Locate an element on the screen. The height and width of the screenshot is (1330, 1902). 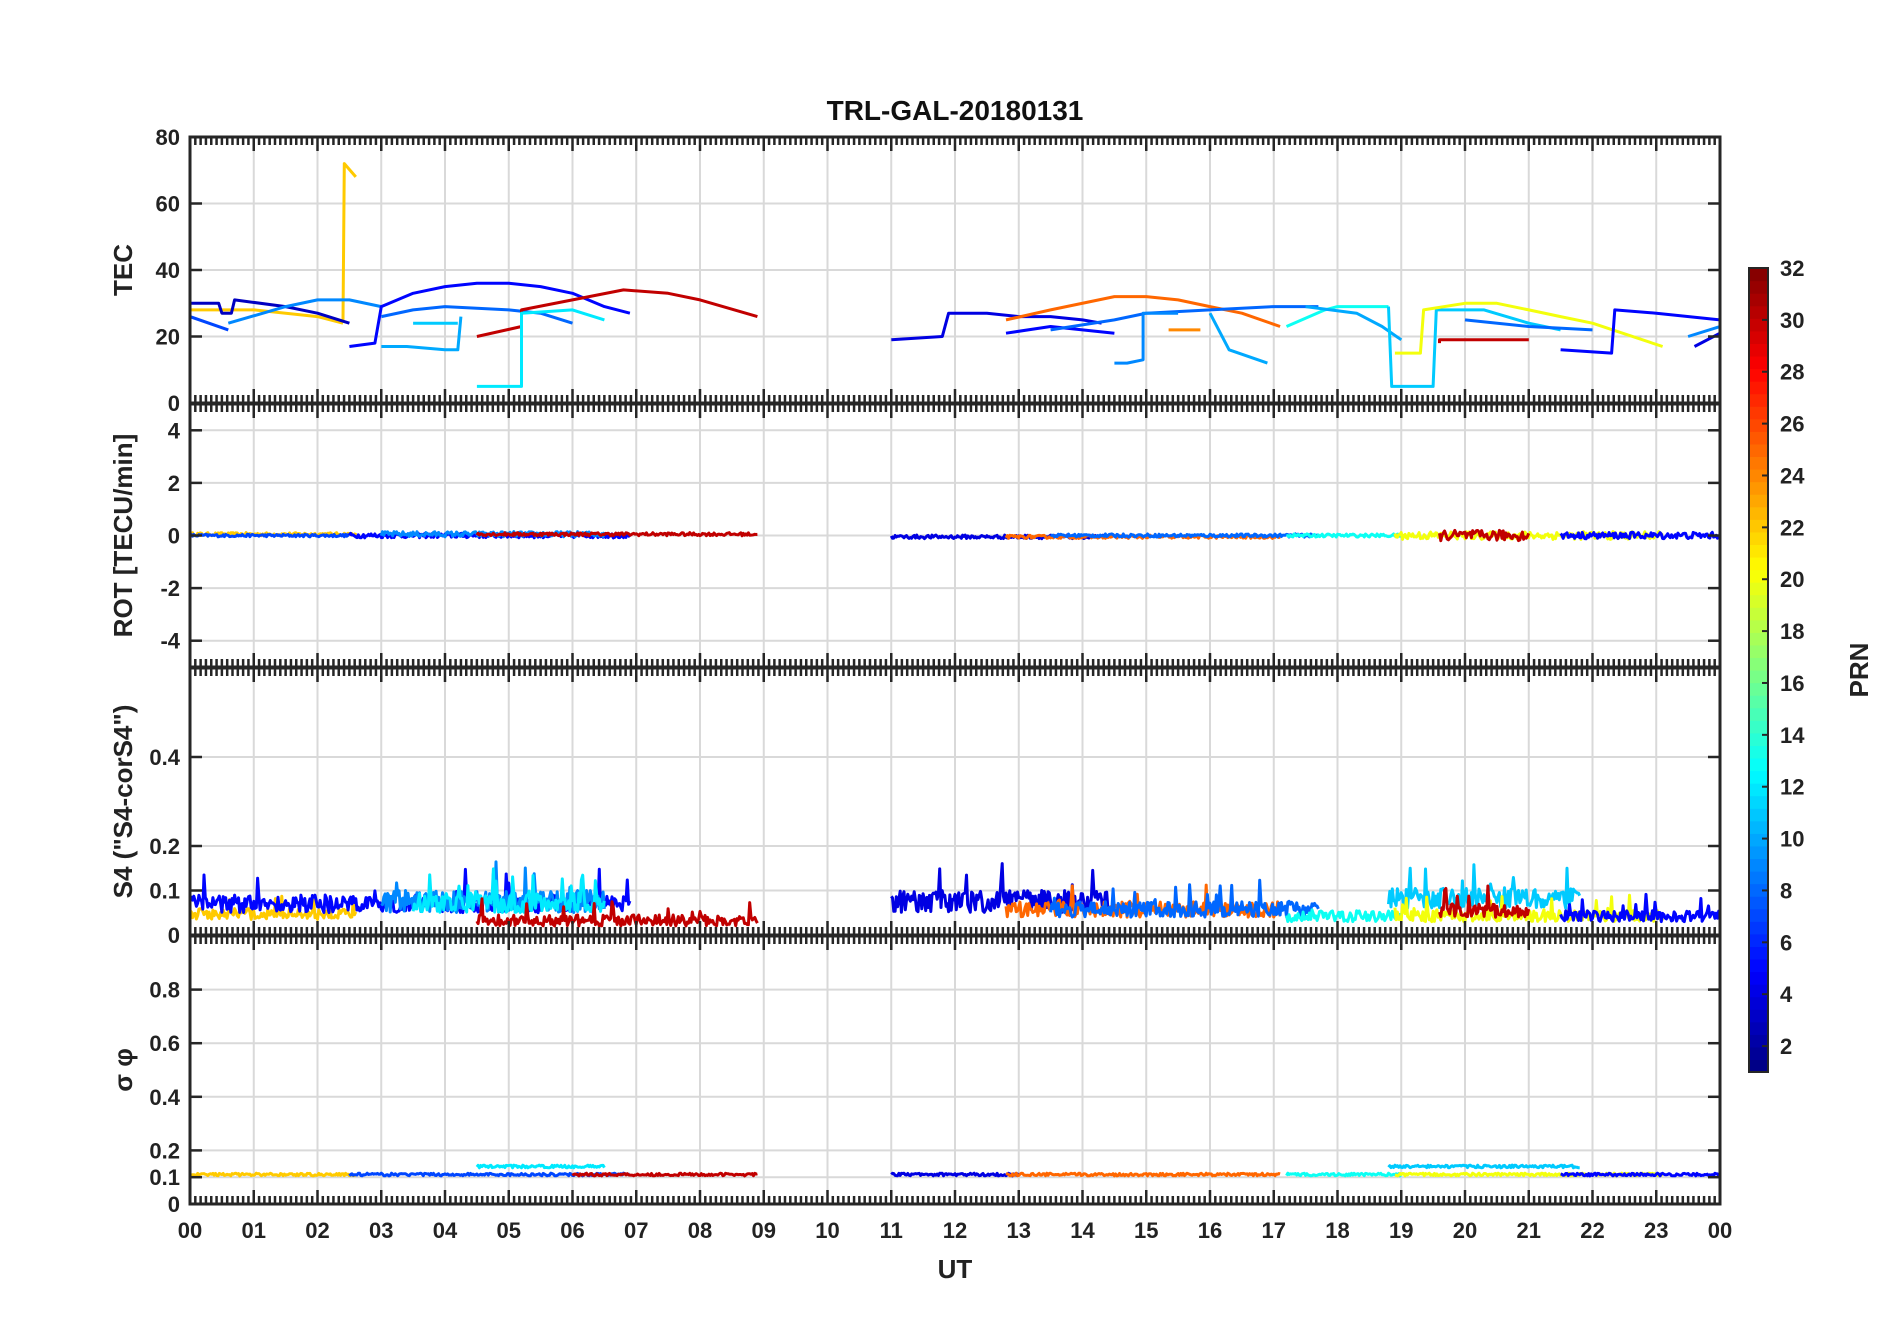
colorbar-tick-label: 2 is located at coordinates (1786, 1046).